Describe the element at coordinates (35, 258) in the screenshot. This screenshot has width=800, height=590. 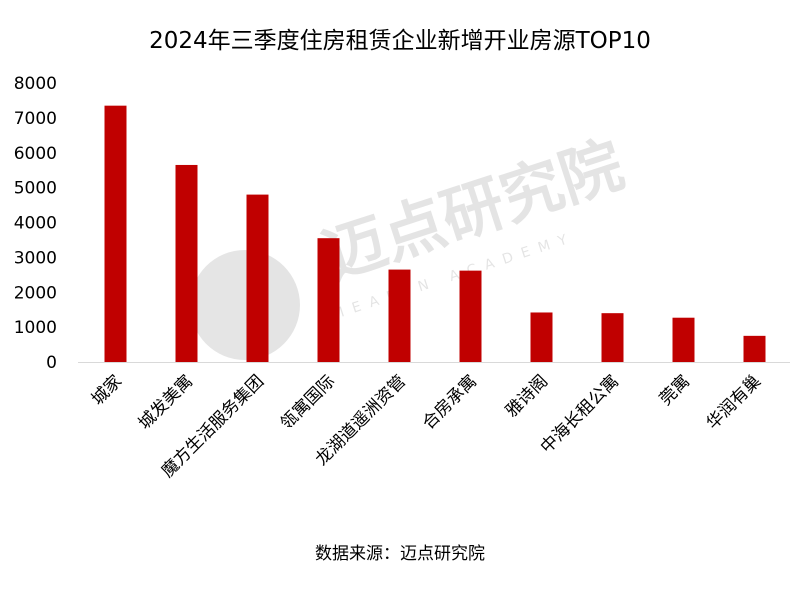
I see `y-tick-label: 3000` at that location.